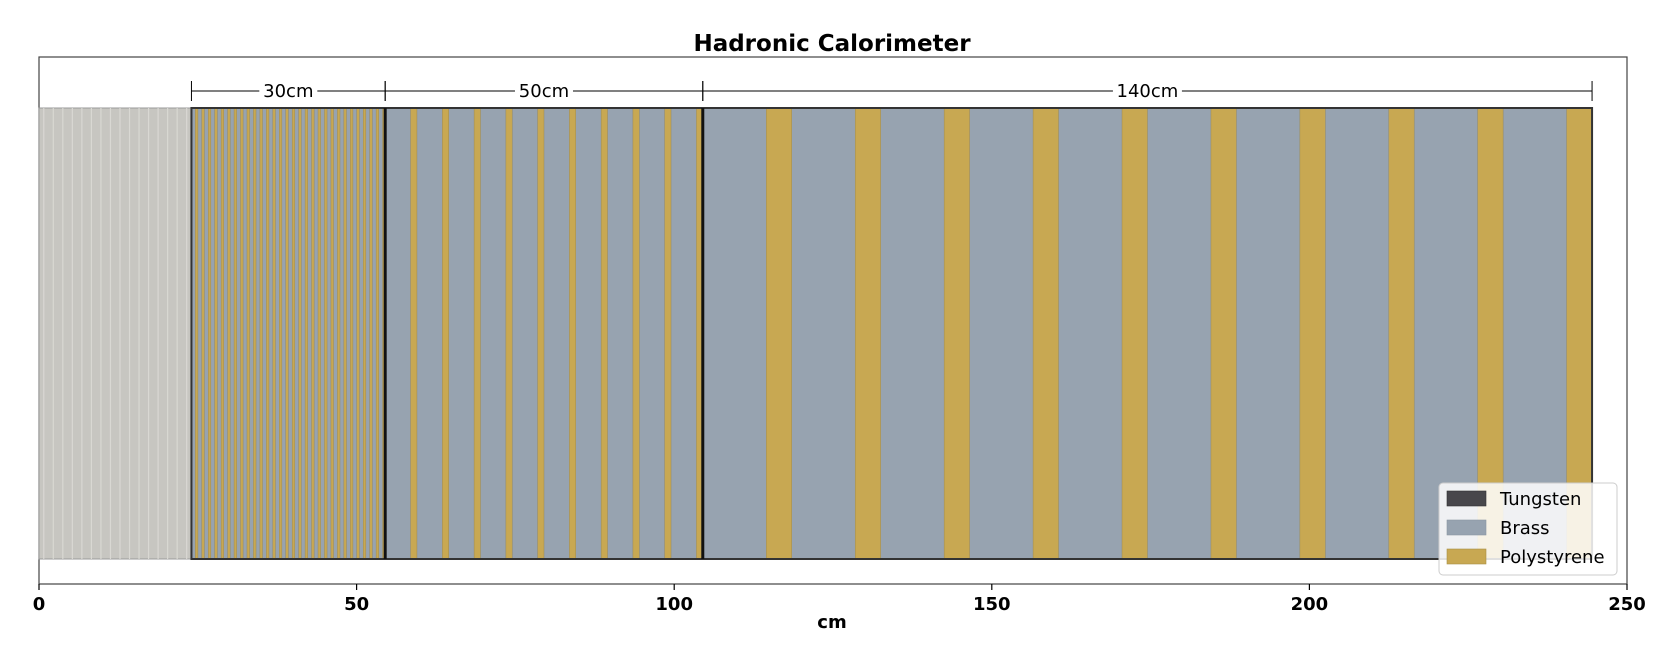  Describe the element at coordinates (891, 91) in the screenshot. I see `dimension-annotations: 30cm 50cm 140cm` at that location.